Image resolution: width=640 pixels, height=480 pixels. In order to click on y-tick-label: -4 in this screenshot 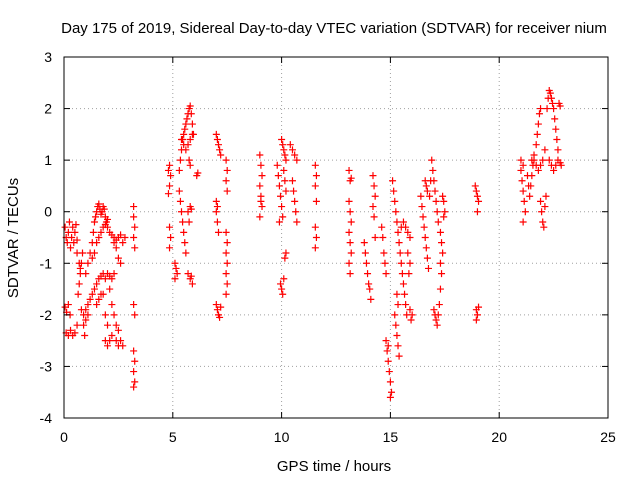, I will do `click(46, 418)`.